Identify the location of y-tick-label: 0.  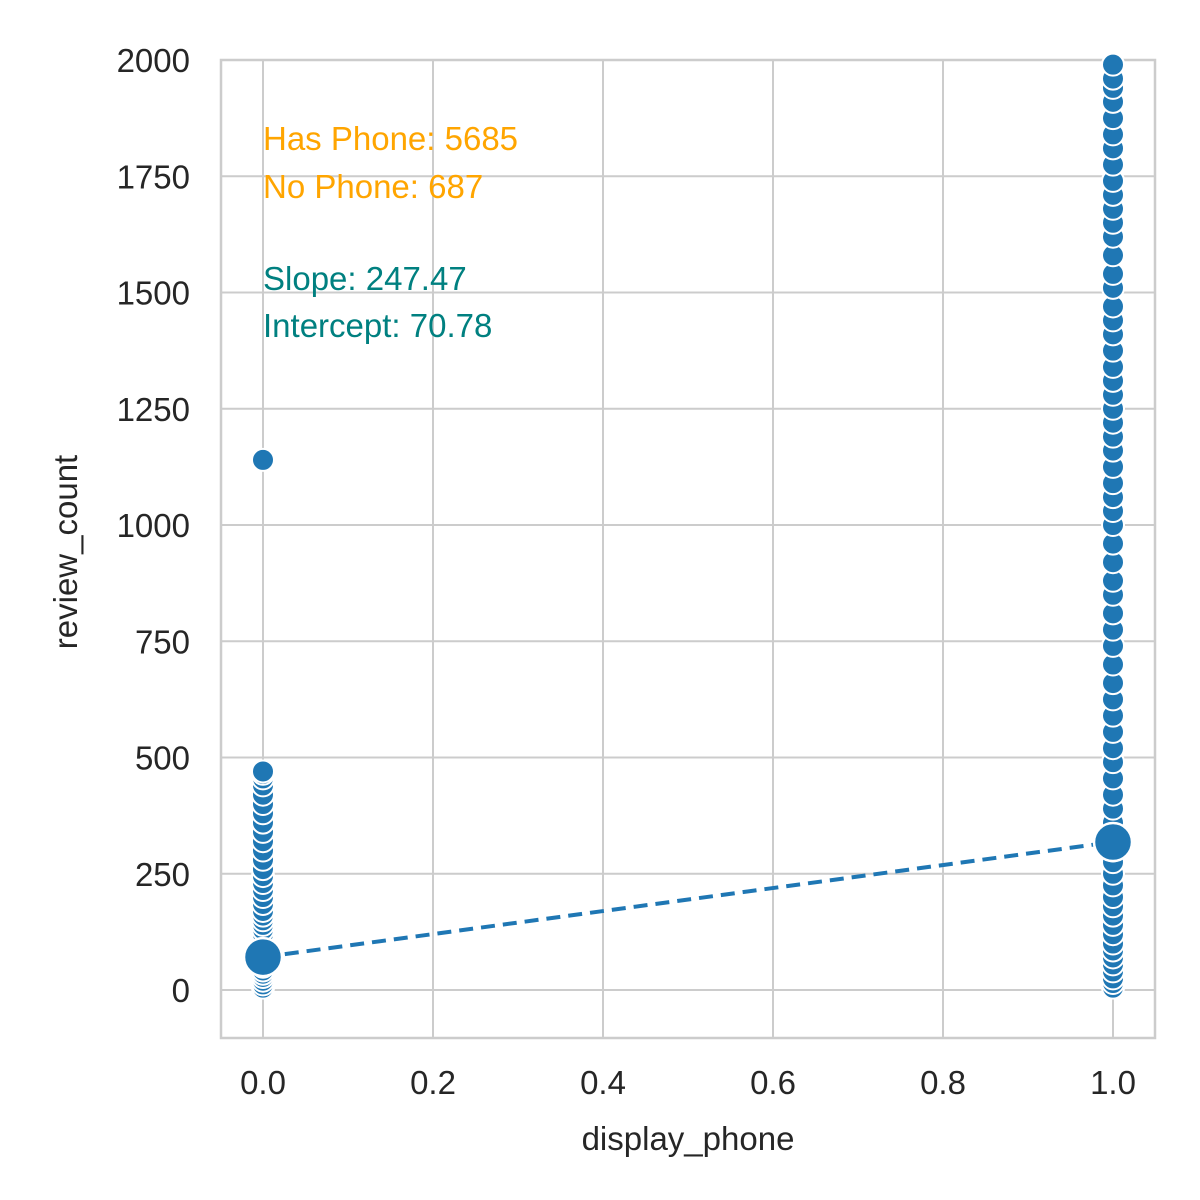
(181, 990).